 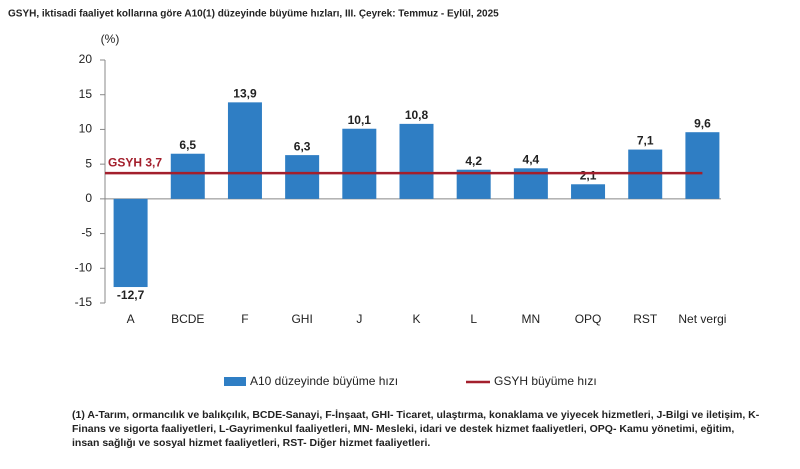 What do you see at coordinates (244, 319) in the screenshot?
I see `x-tick-label: F` at bounding box center [244, 319].